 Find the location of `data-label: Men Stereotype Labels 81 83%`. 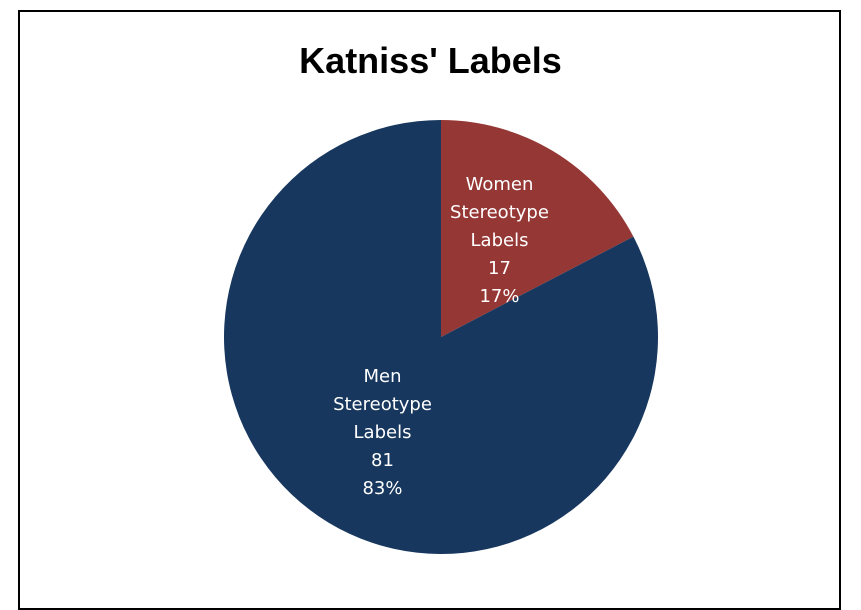

data-label: Men Stereotype Labels 81 83% is located at coordinates (383, 433).